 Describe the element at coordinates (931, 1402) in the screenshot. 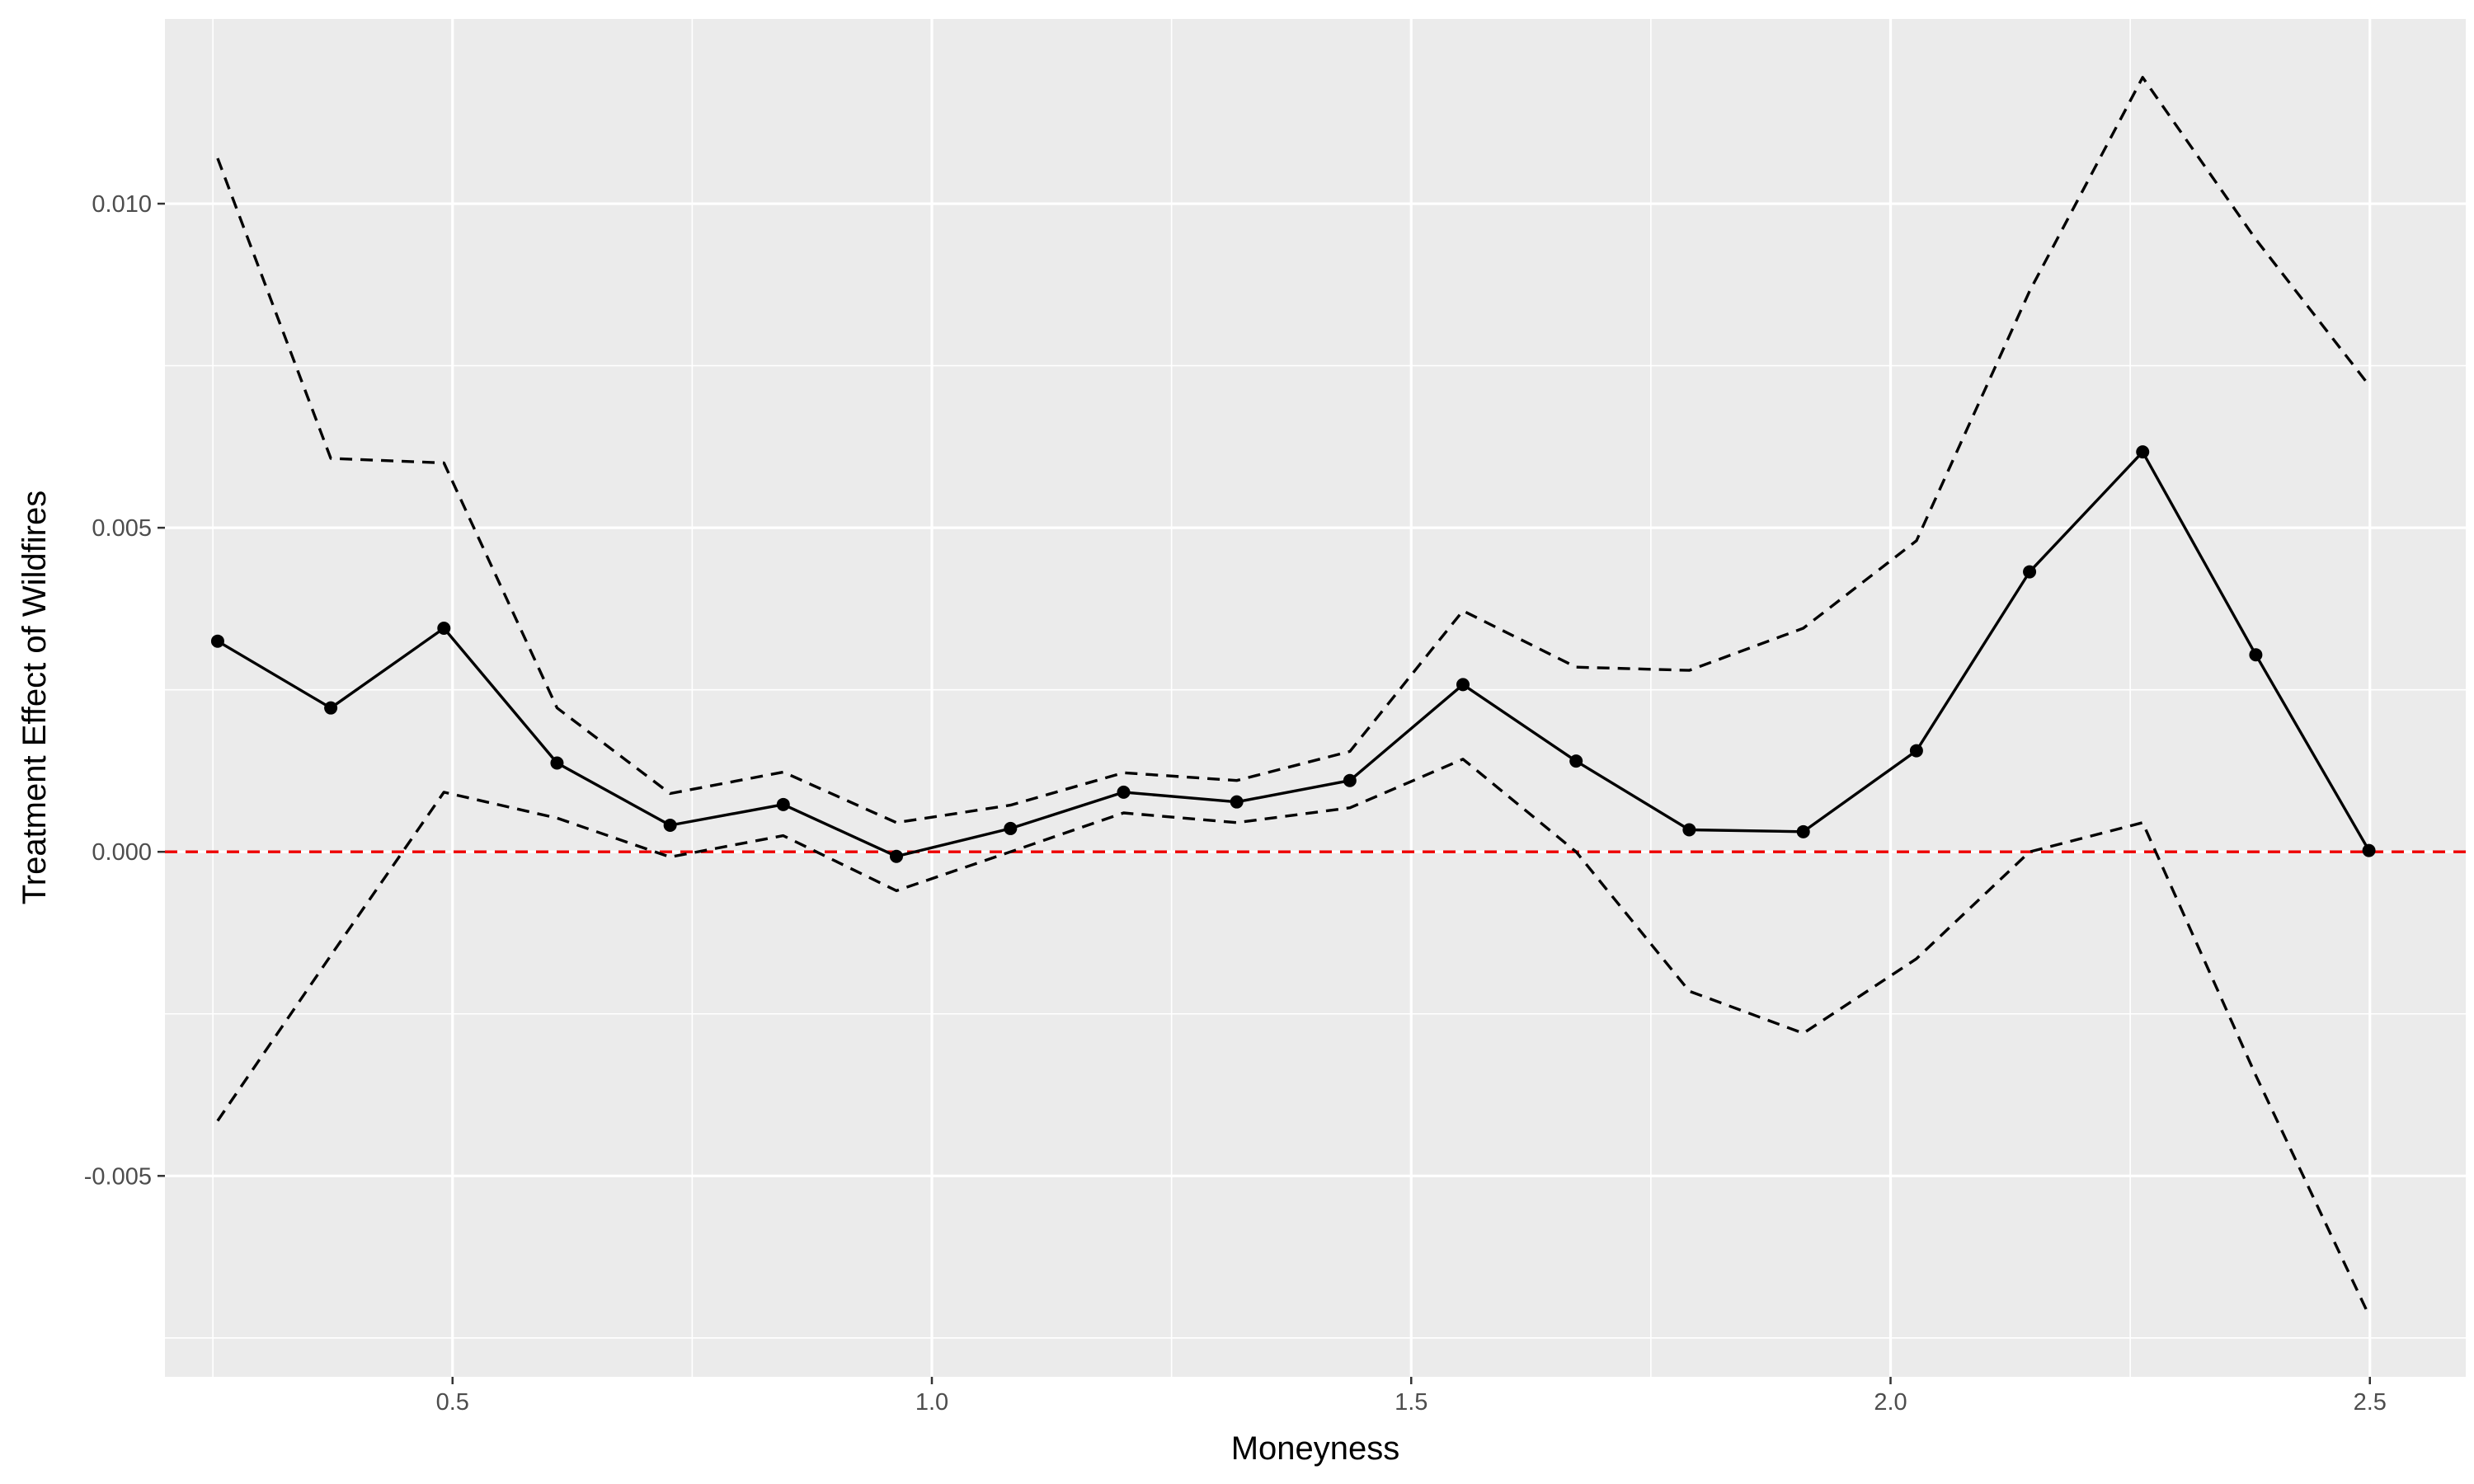

I see `x-tick-label: 1.0` at that location.